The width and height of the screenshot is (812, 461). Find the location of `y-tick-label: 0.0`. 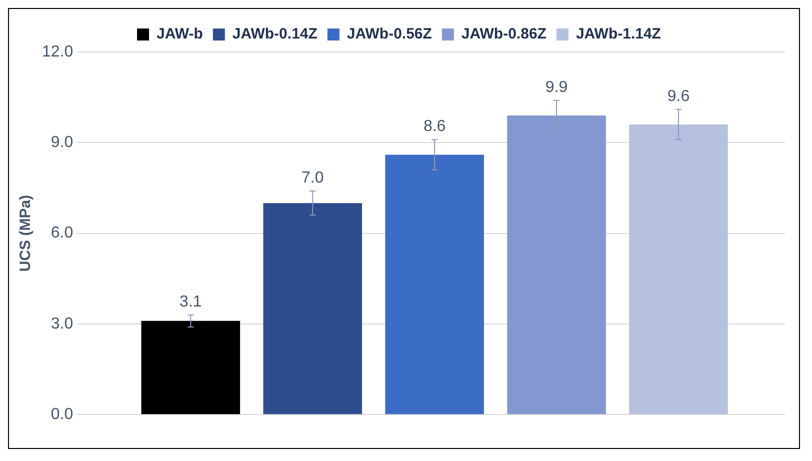

y-tick-label: 0.0 is located at coordinates (62, 415).